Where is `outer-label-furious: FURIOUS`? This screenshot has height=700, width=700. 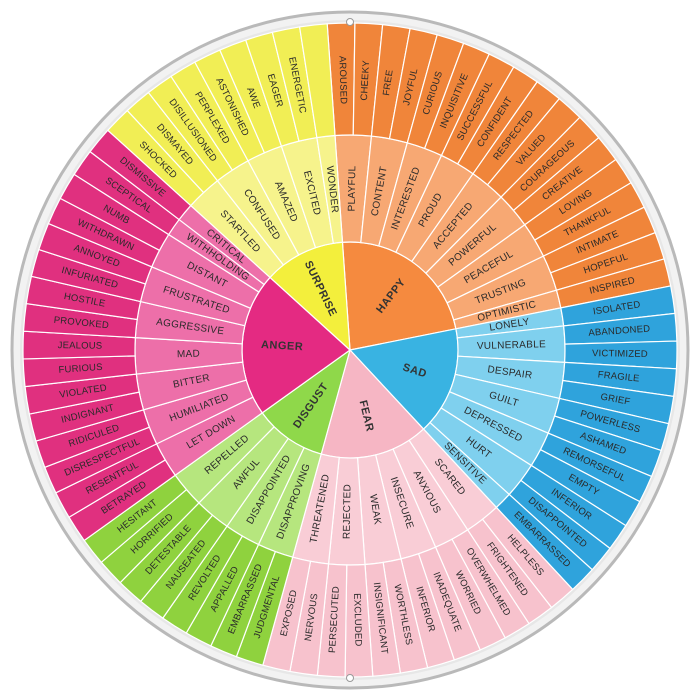
outer-label-furious: FURIOUS is located at coordinates (80, 369).